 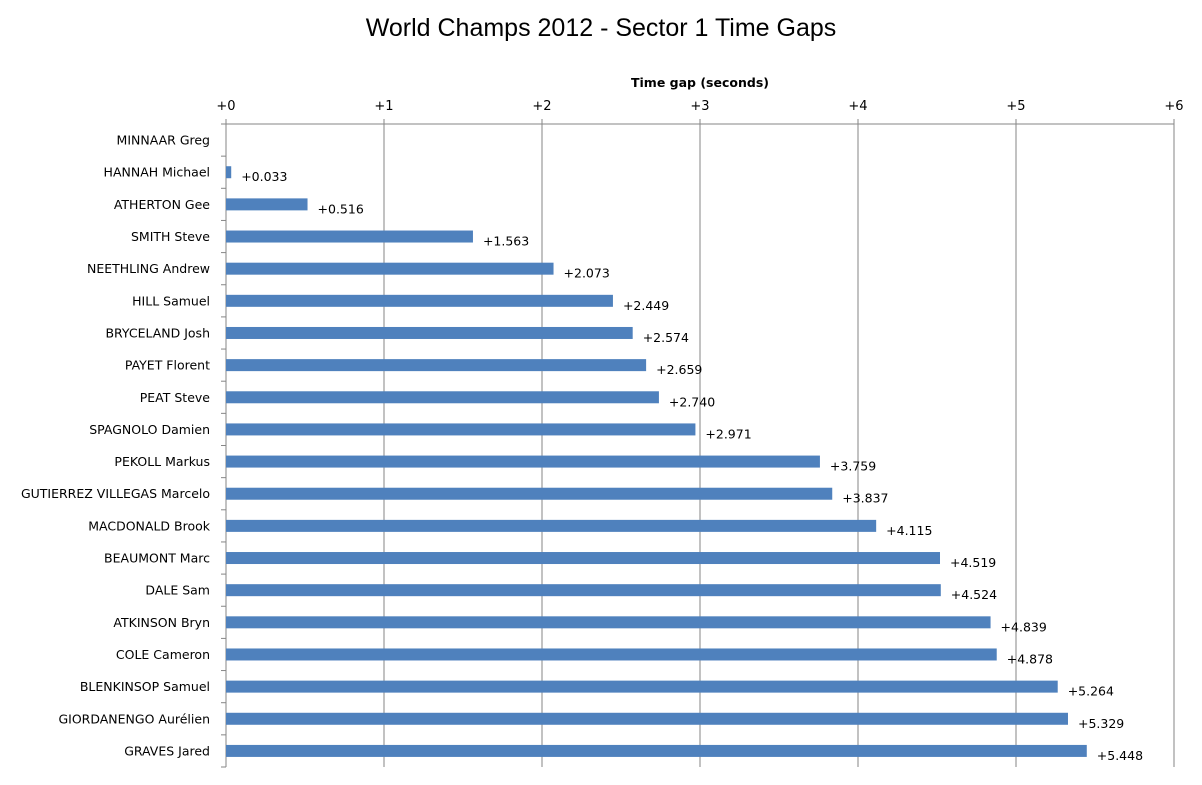 What do you see at coordinates (853, 466) in the screenshot?
I see `data-label: +3.759` at bounding box center [853, 466].